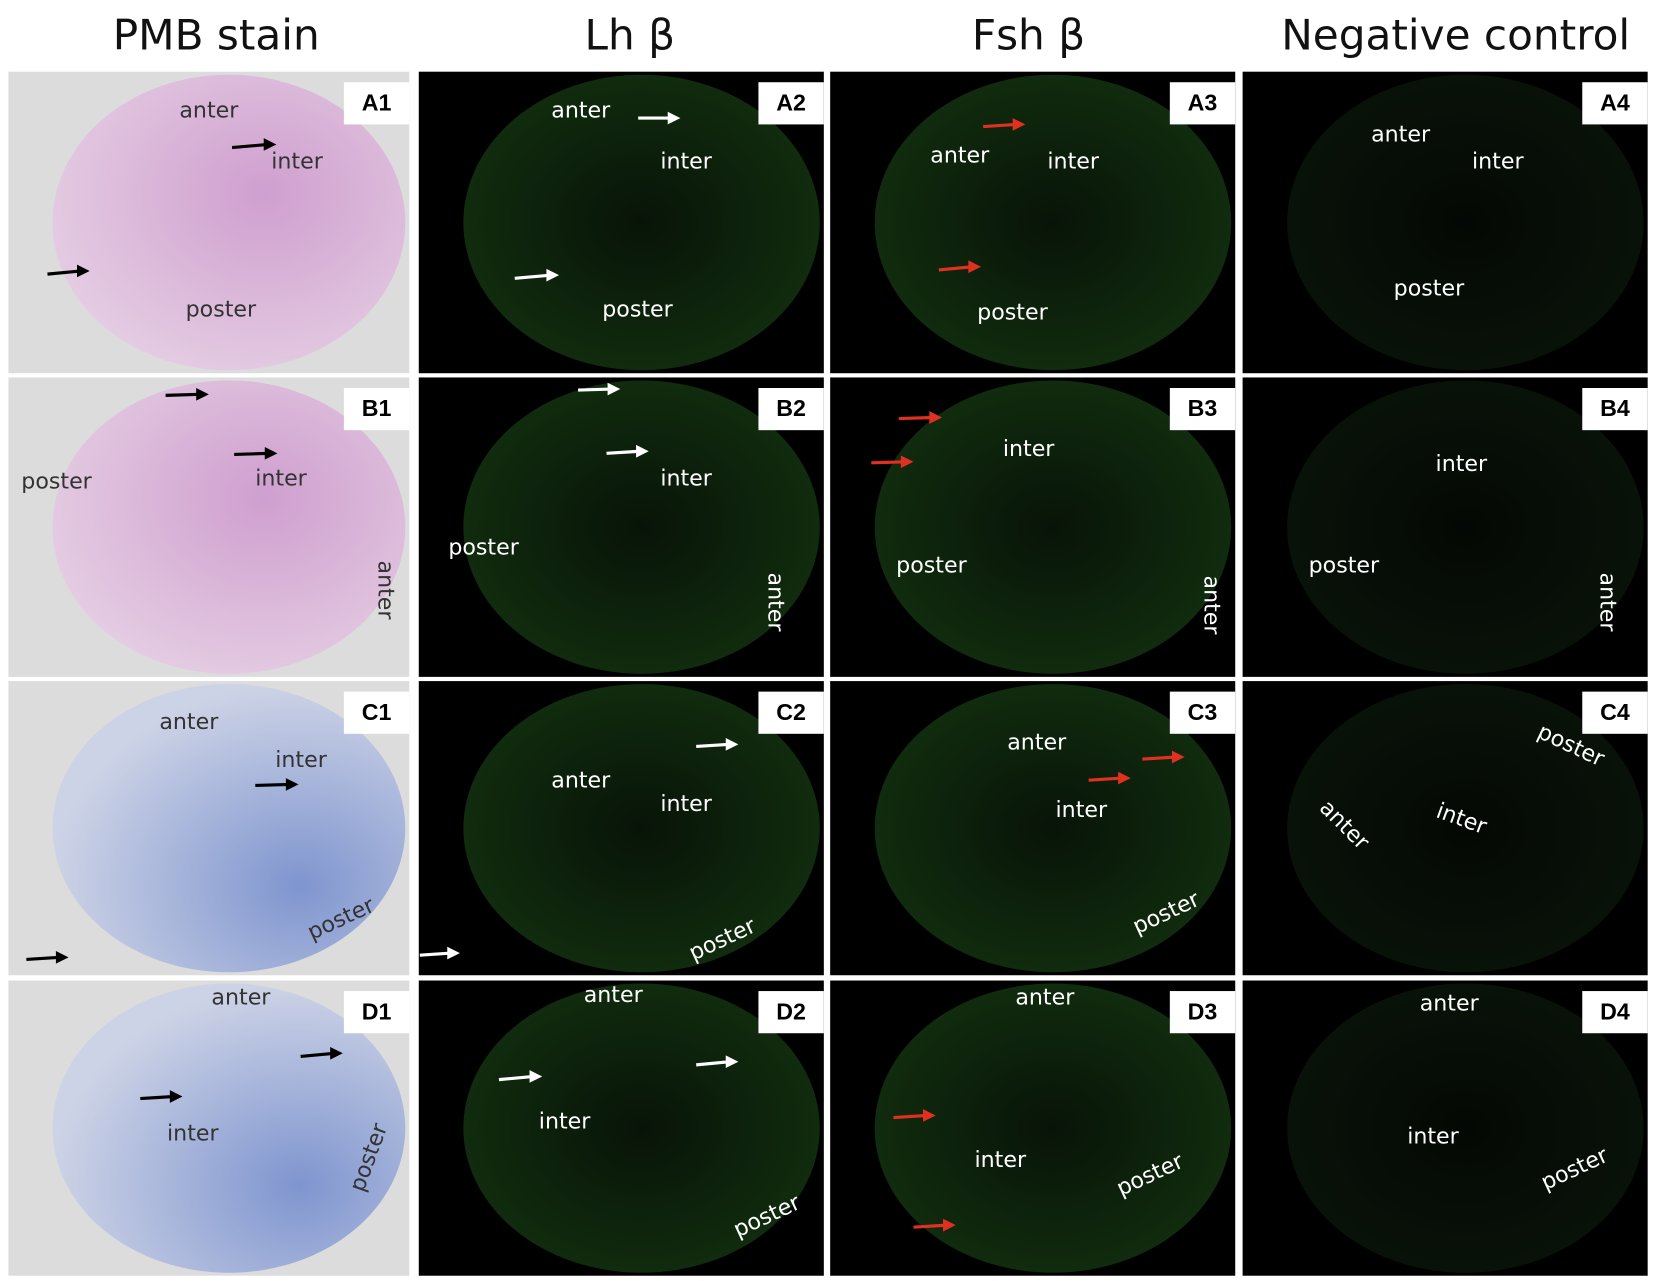  I want to click on panel-label: D2, so click(791, 1011).